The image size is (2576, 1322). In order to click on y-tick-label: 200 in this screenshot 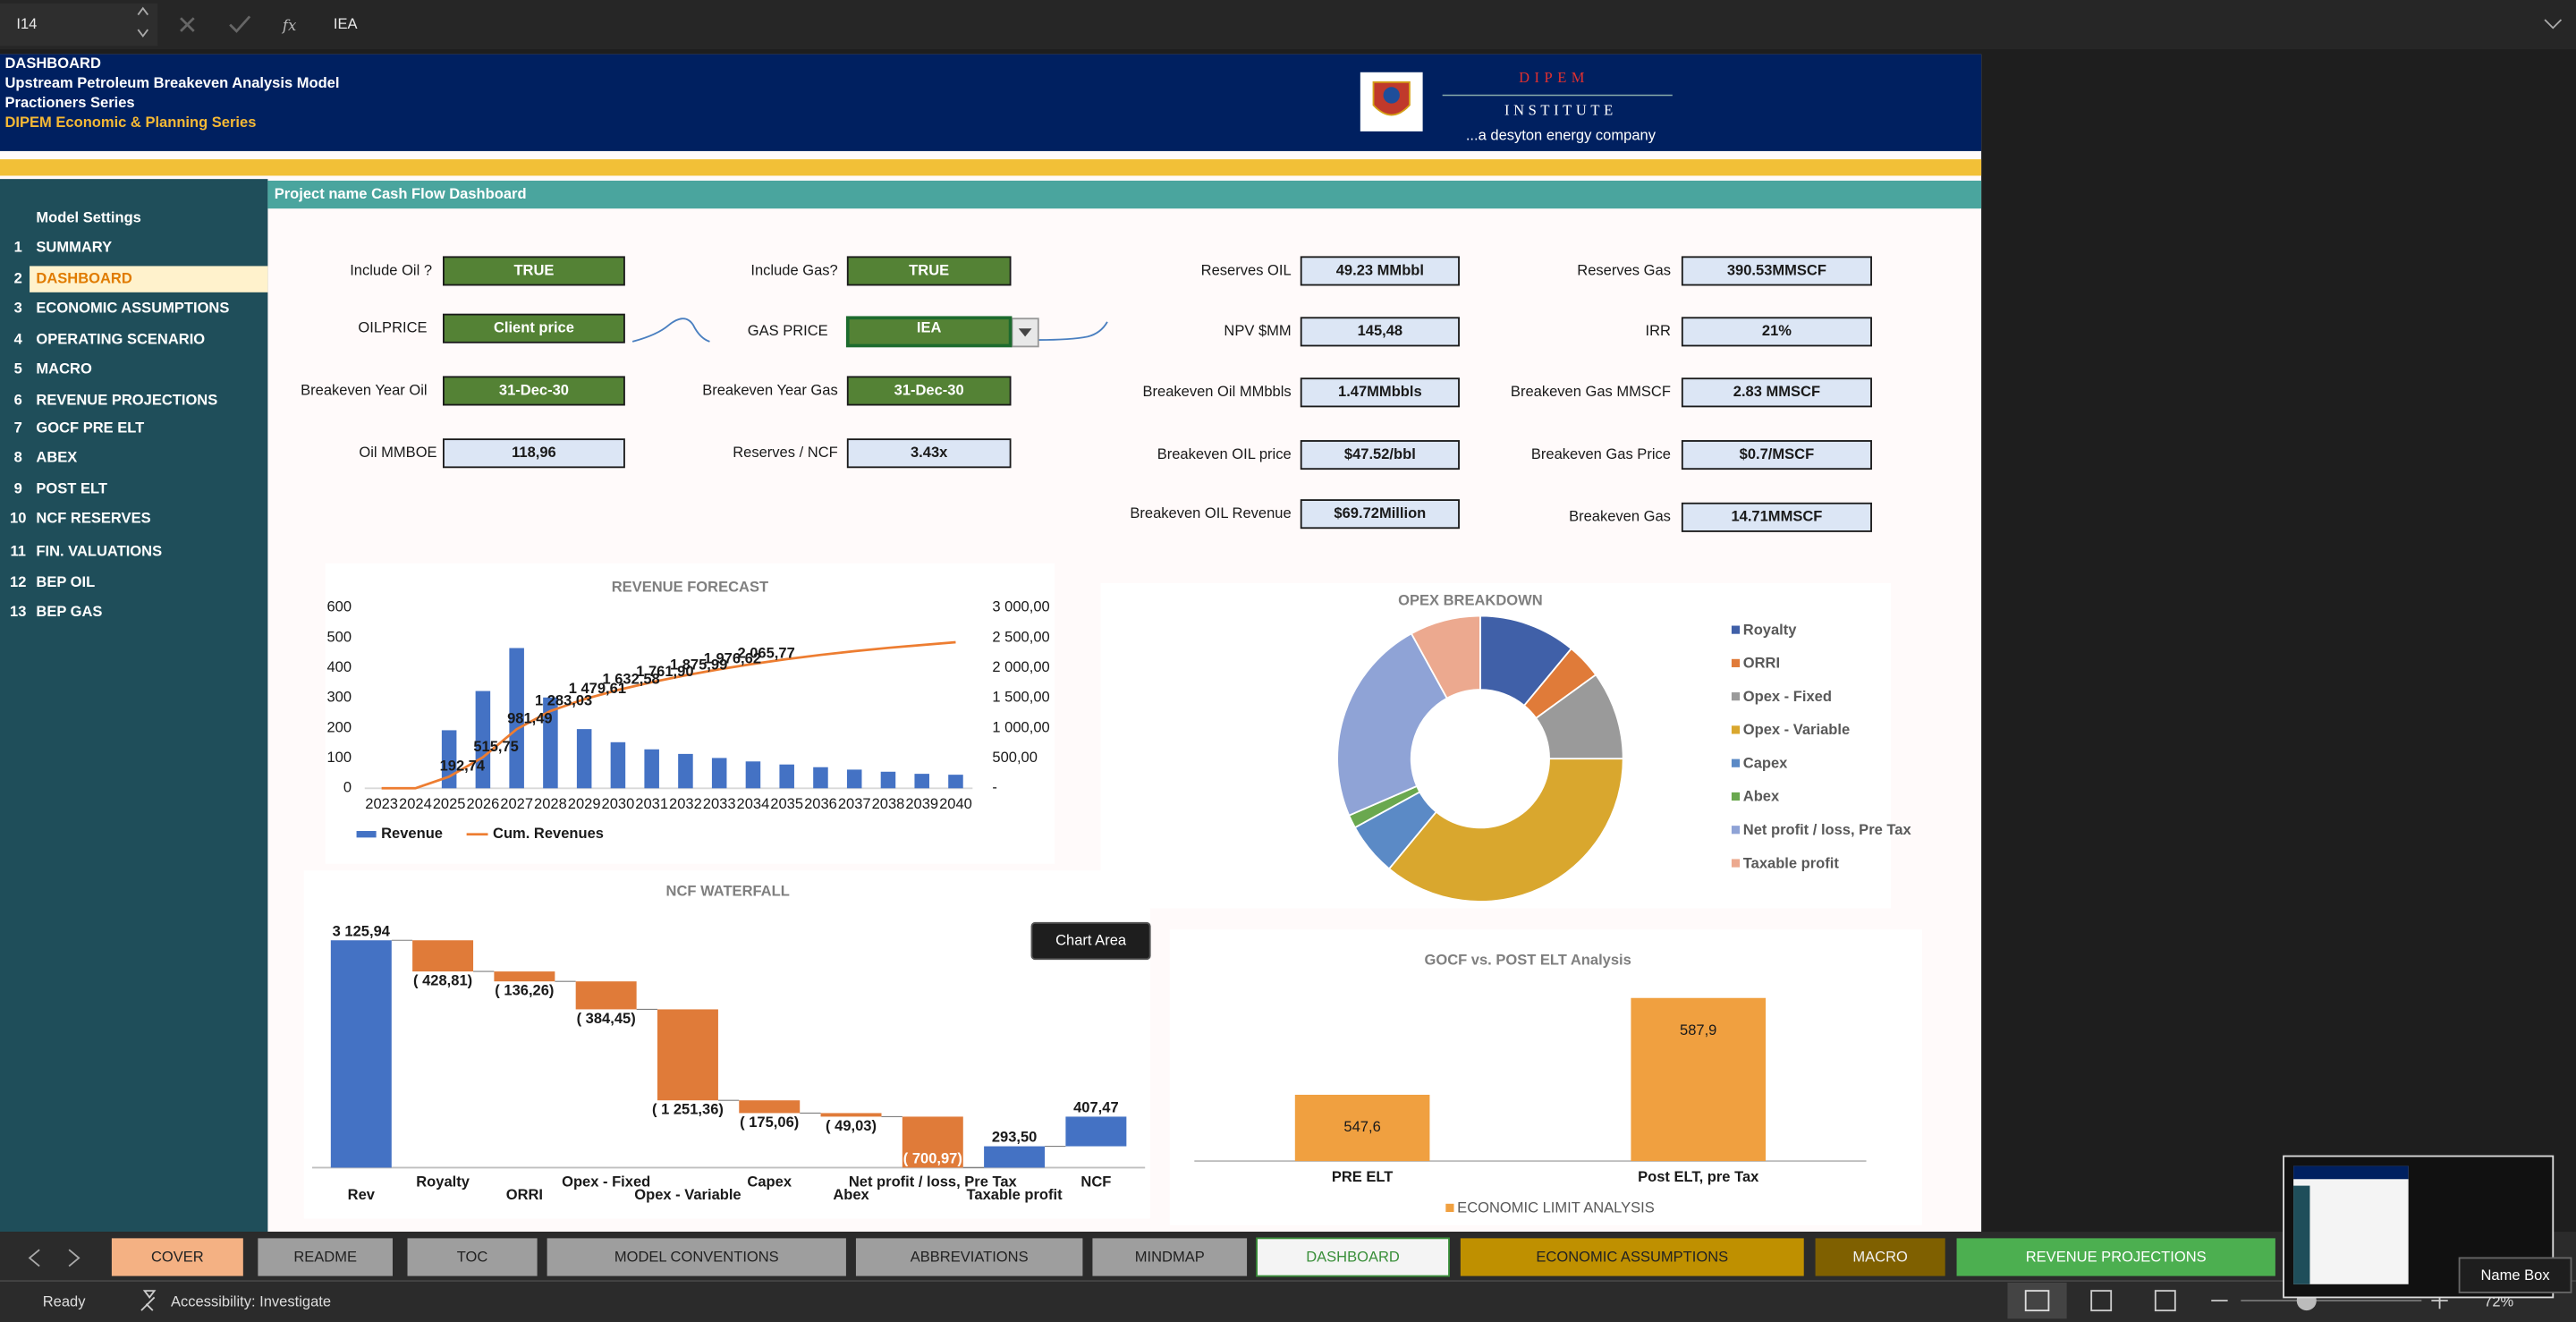, I will do `click(339, 726)`.